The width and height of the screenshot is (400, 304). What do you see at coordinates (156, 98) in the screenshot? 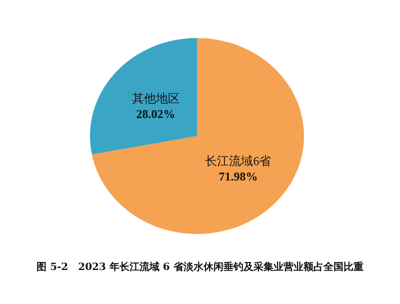
I see `slice-label: 其他地区` at bounding box center [156, 98].